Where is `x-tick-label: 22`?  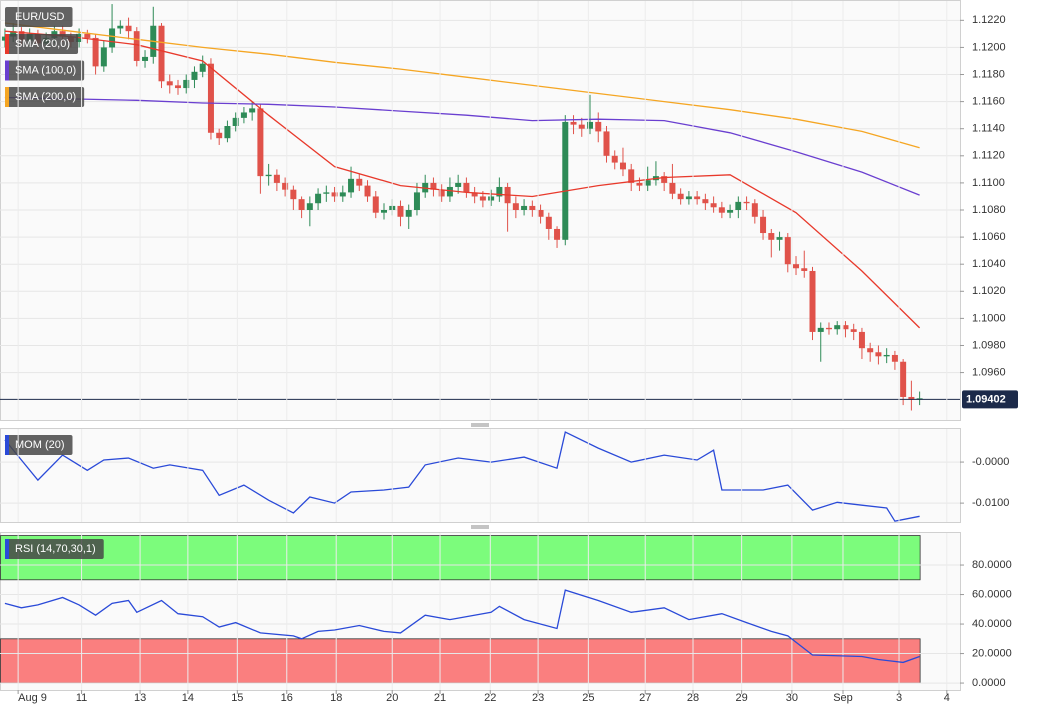 x-tick-label: 22 is located at coordinates (490, 698).